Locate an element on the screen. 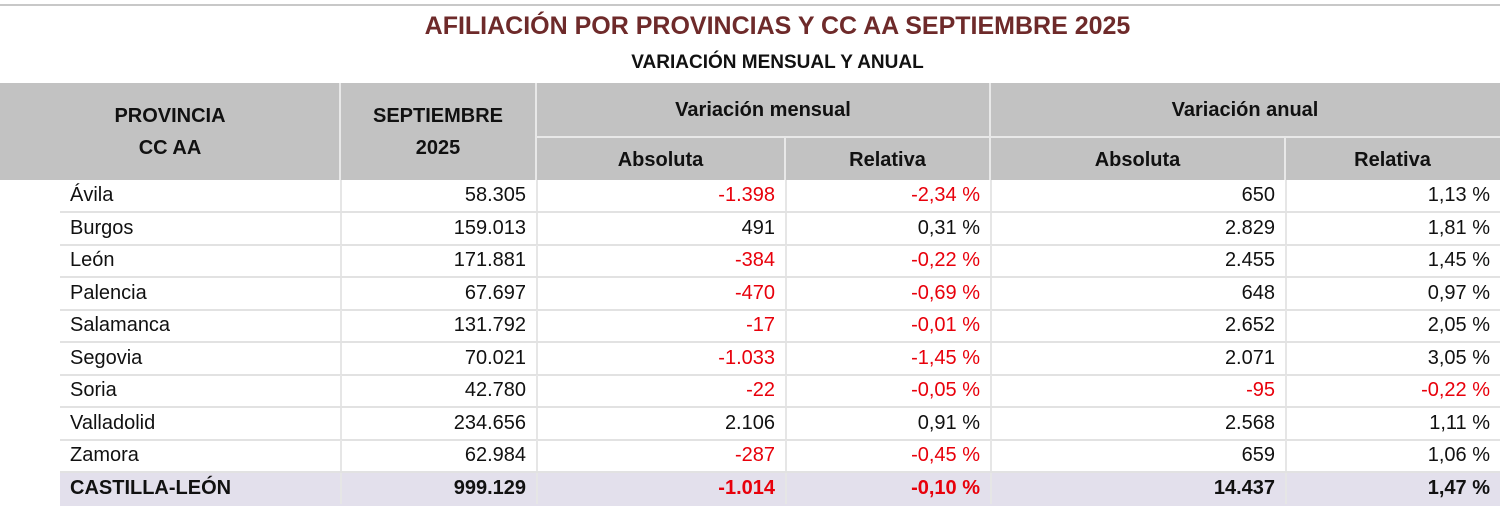  cell-m-rel: -1,45 % is located at coordinates (887, 358).